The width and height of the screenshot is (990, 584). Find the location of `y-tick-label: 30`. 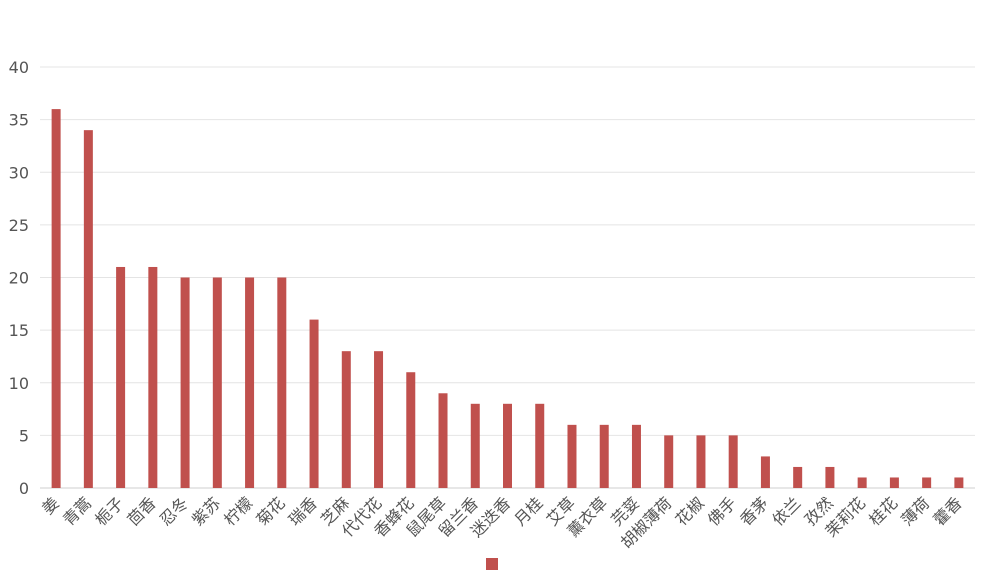

y-tick-label: 30 is located at coordinates (19, 172).